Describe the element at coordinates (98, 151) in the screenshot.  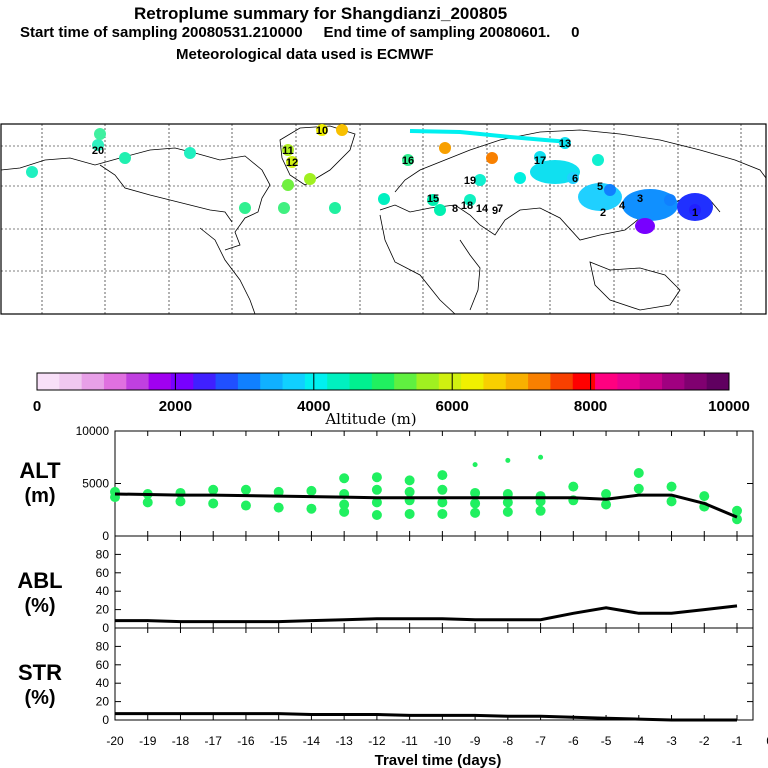
I see `map-day-marker: 20` at that location.